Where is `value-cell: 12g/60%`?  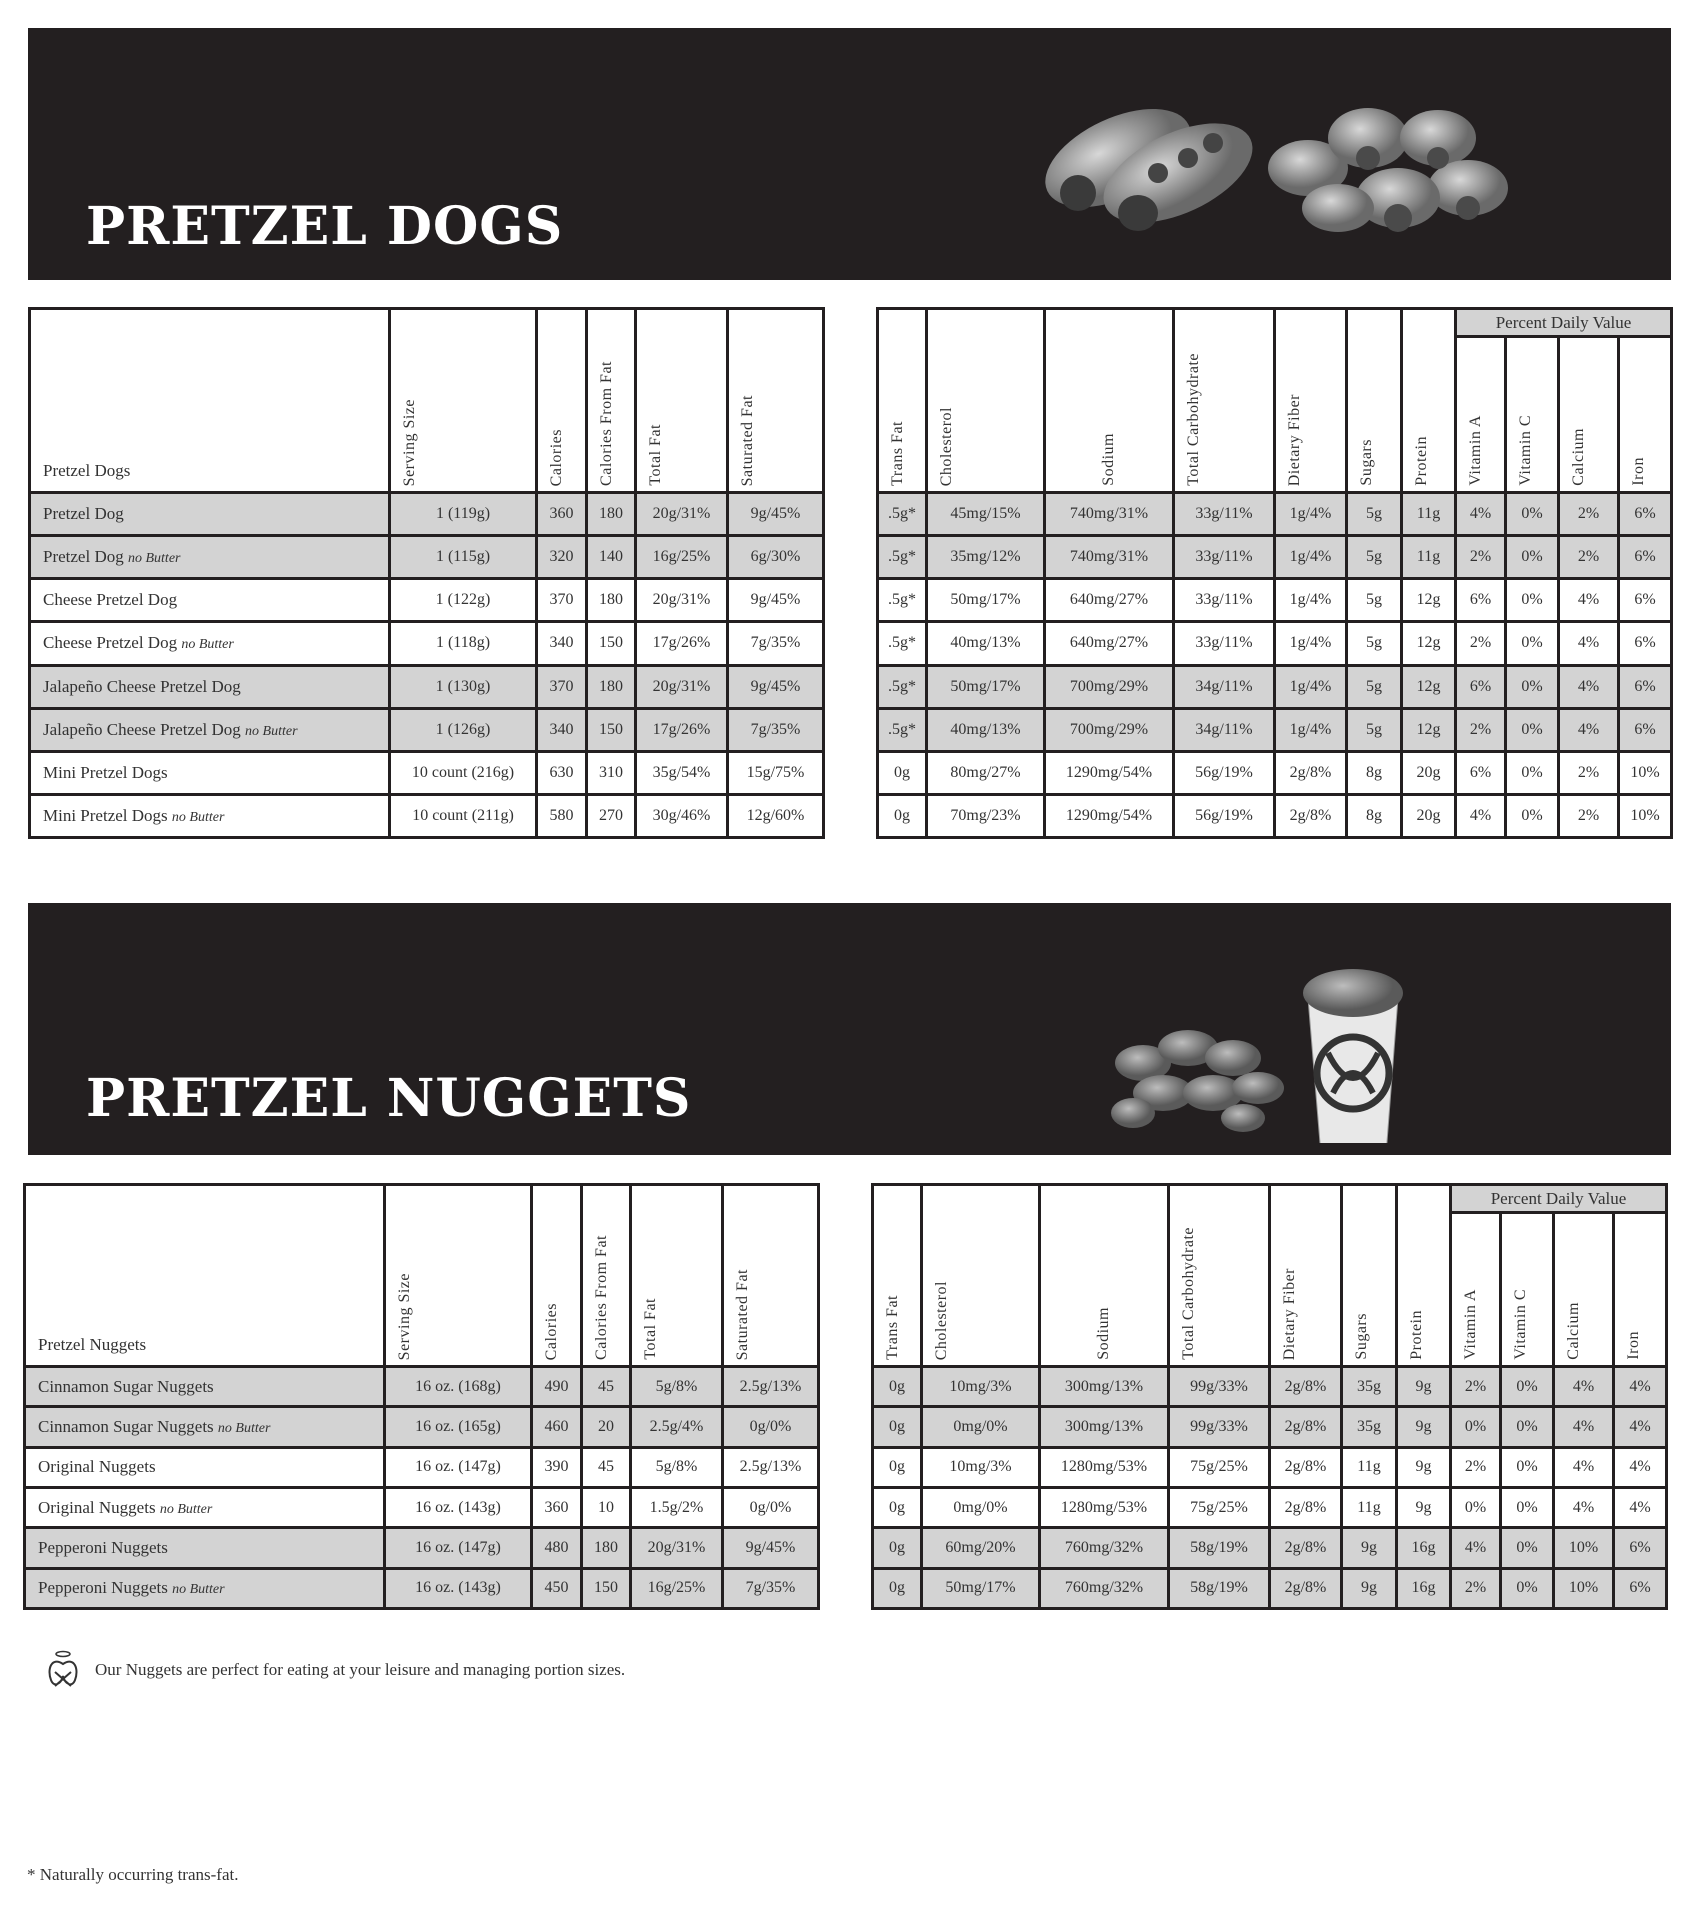 value-cell: 12g/60% is located at coordinates (775, 816).